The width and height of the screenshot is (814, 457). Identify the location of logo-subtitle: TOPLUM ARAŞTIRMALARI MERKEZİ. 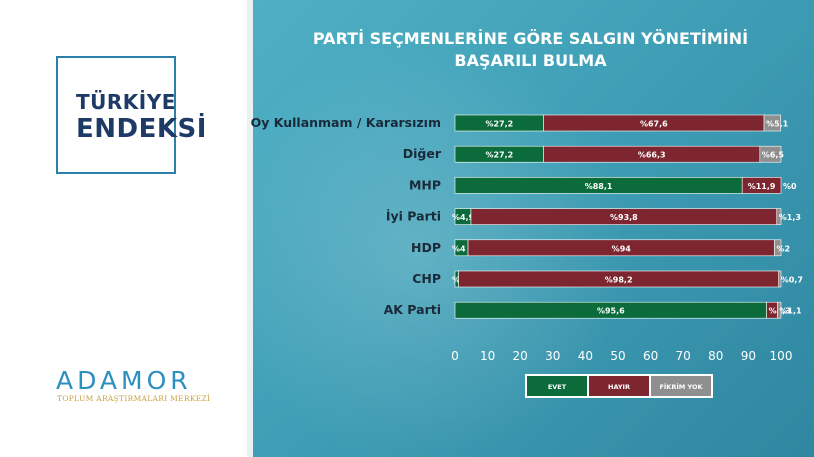
(134, 398).